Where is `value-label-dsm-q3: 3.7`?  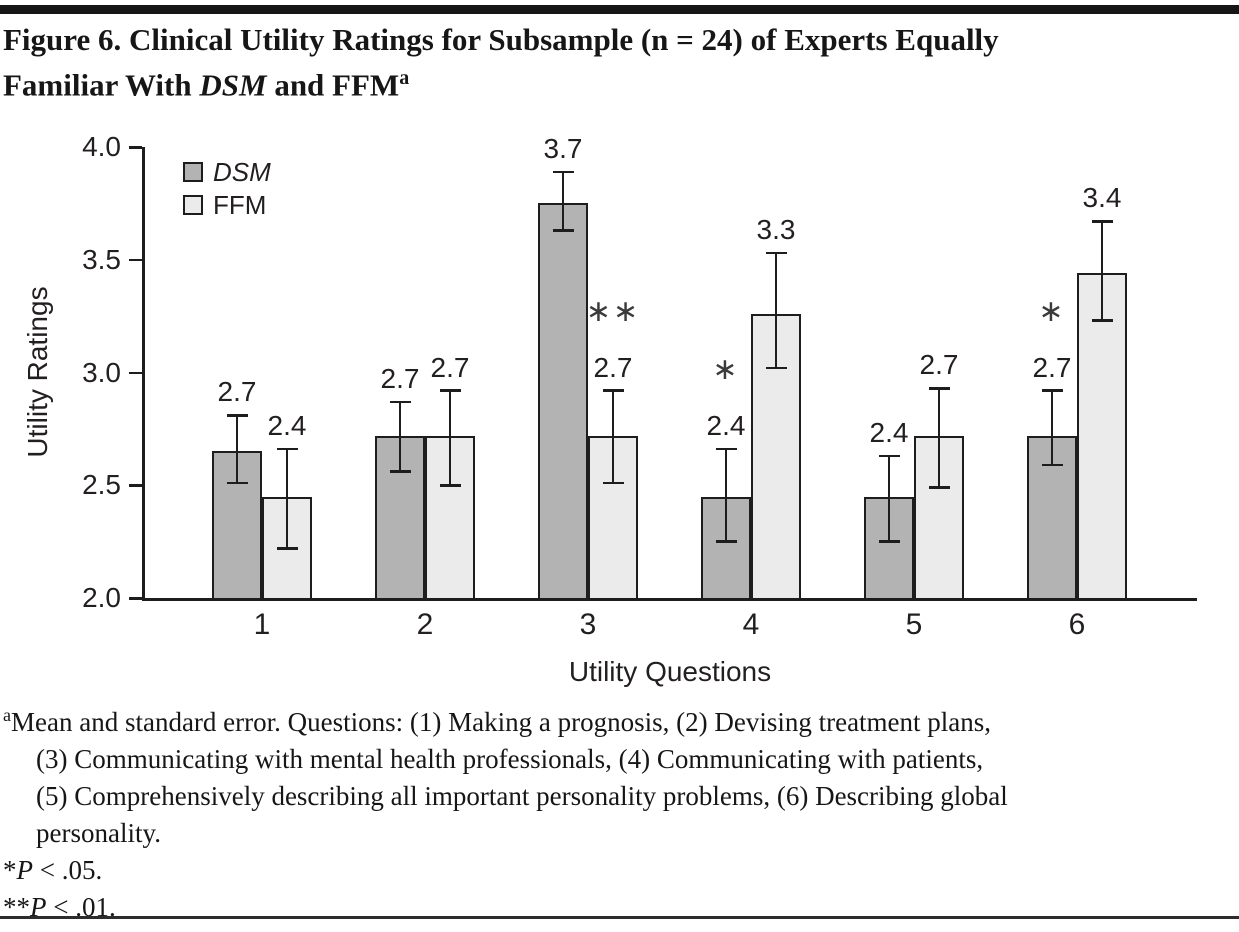 value-label-dsm-q3: 3.7 is located at coordinates (563, 148).